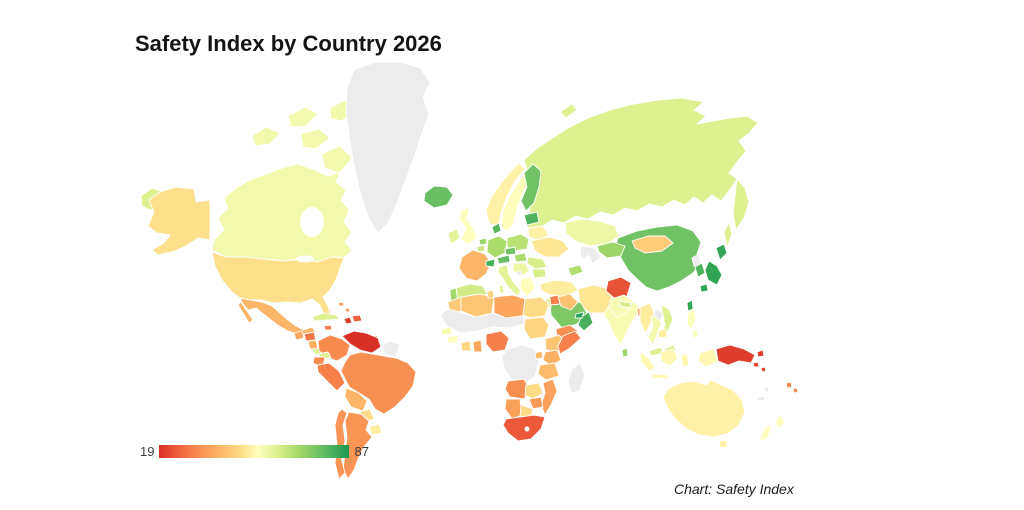  What do you see at coordinates (483, 321) in the screenshot?
I see `country-sahara-sahel-region` at bounding box center [483, 321].